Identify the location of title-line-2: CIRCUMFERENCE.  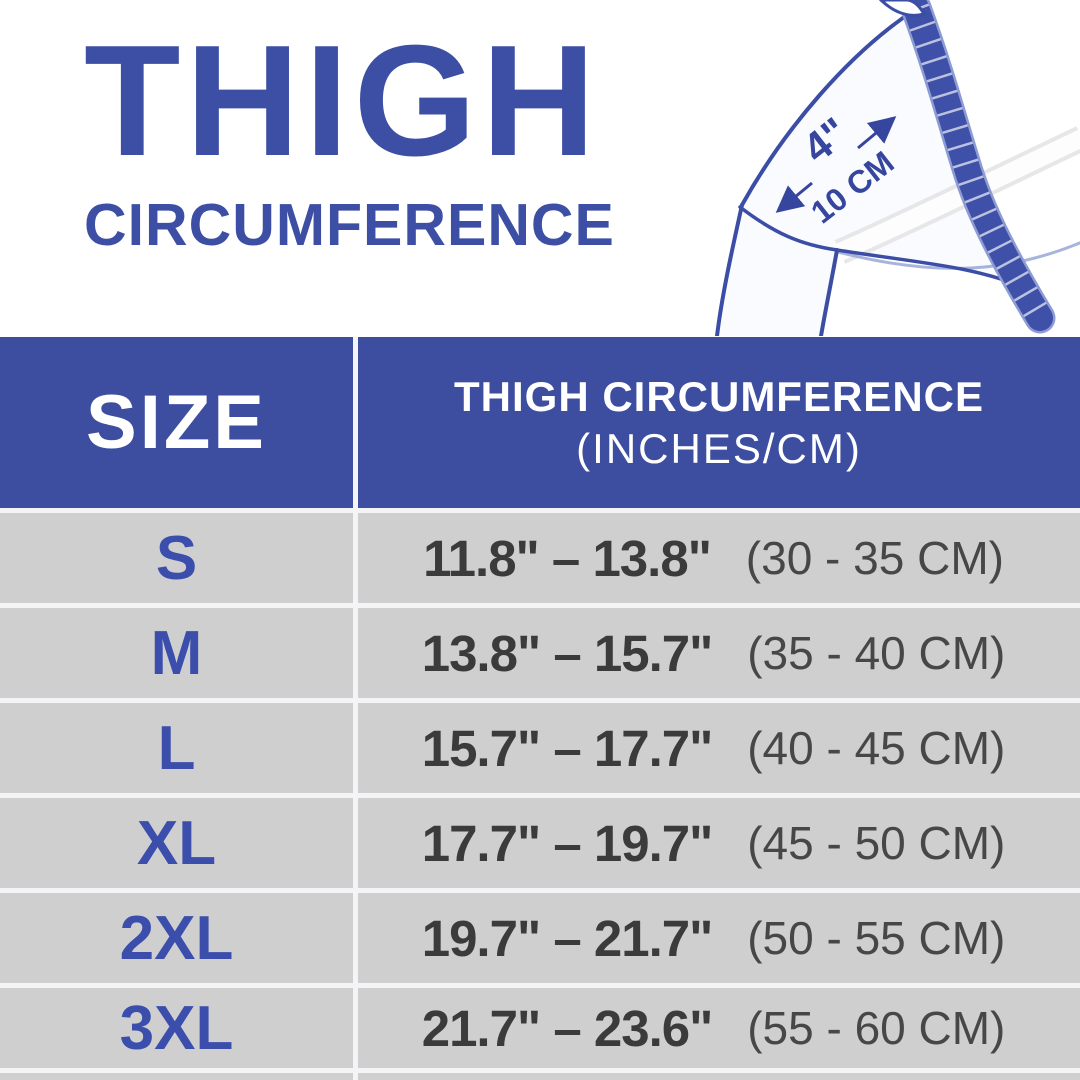
(349, 225).